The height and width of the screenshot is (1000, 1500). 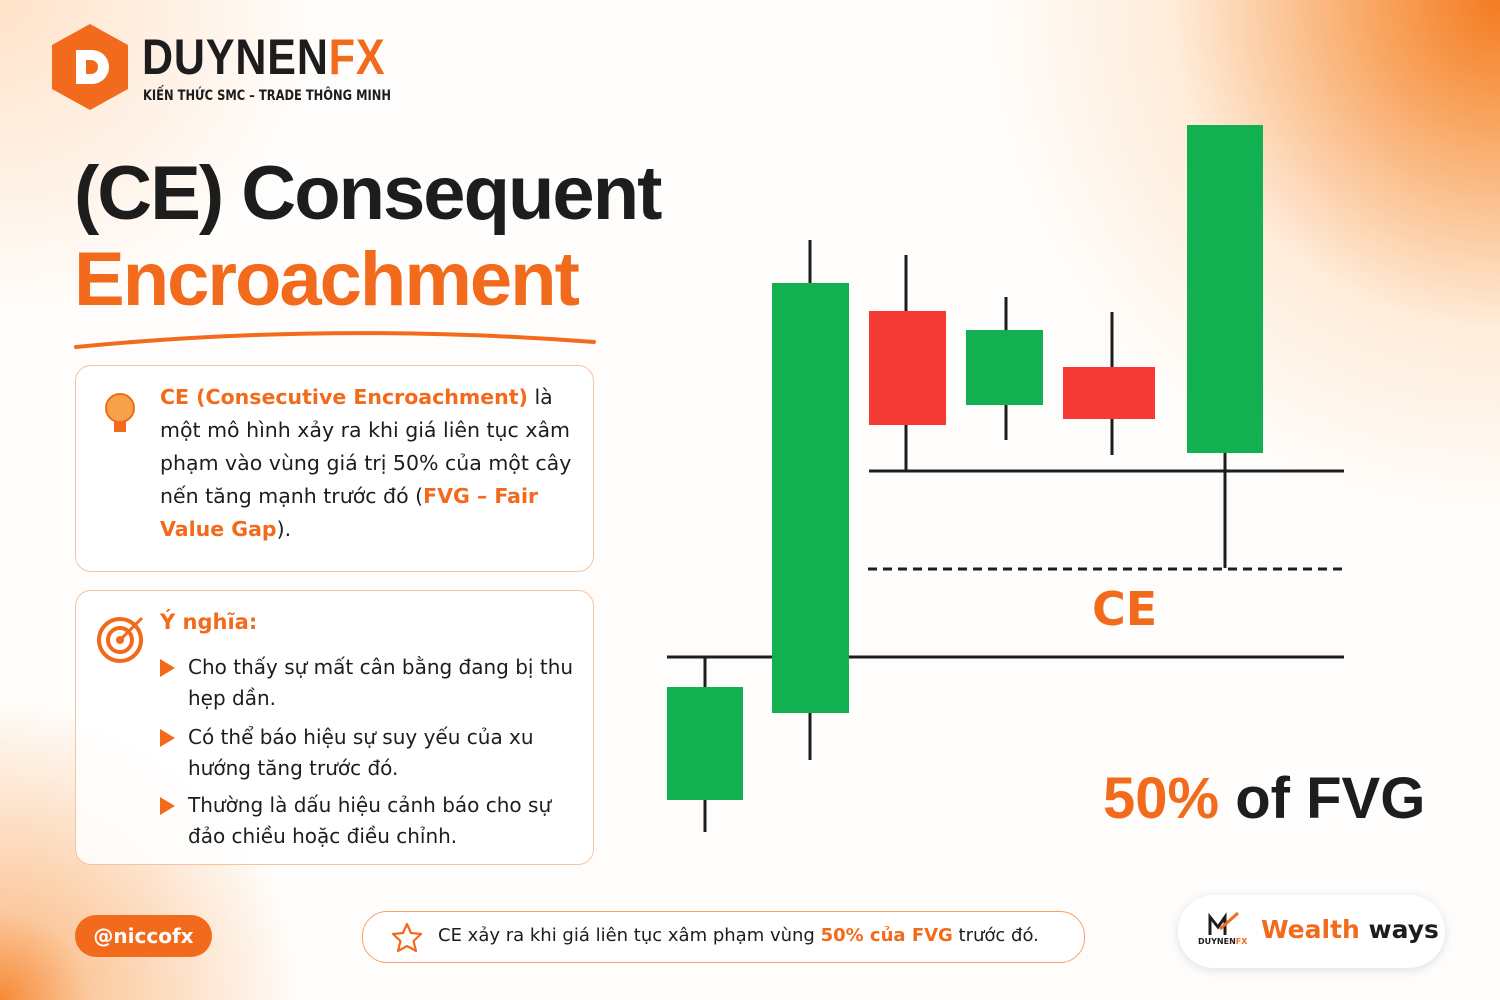 I want to click on social-handle: @niccofx, so click(x=143, y=936).